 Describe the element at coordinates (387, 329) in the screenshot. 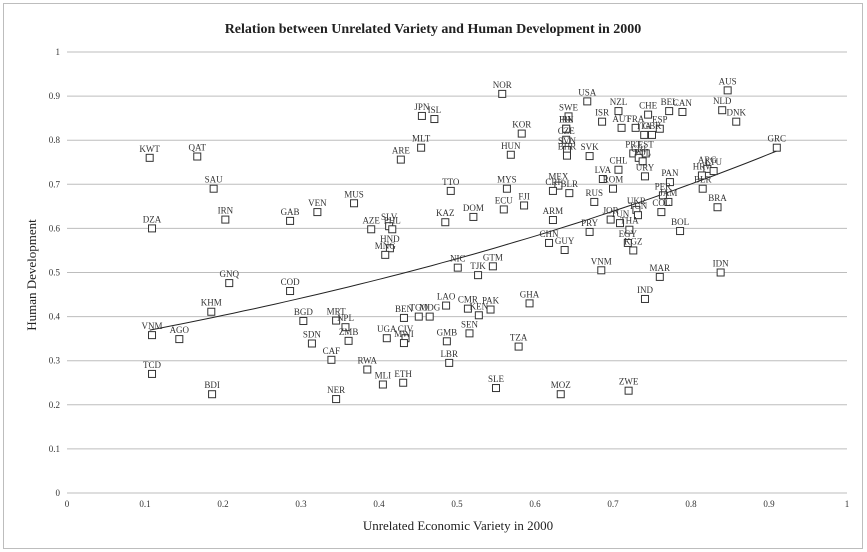

I see `point-label-uga: UGA` at that location.